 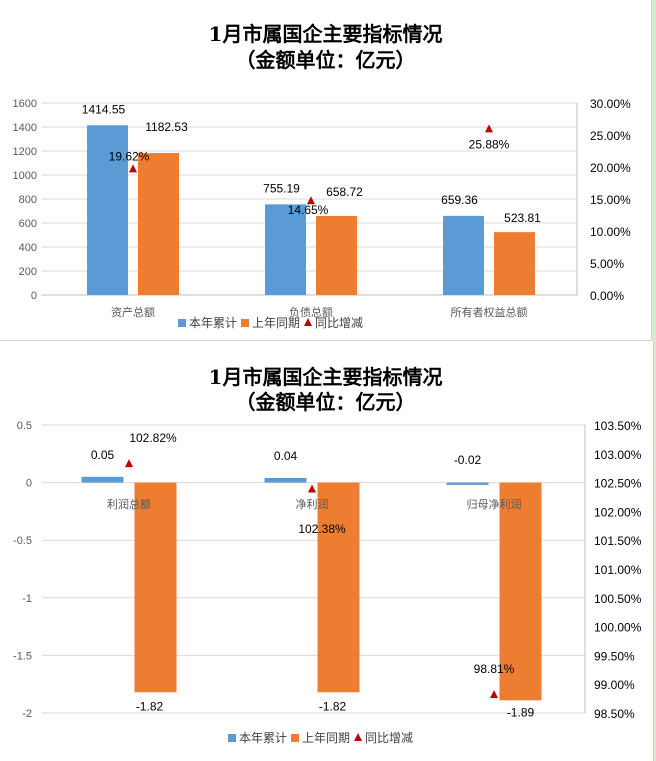 What do you see at coordinates (521, 712) in the screenshot?
I see `data-label: -1.89` at bounding box center [521, 712].